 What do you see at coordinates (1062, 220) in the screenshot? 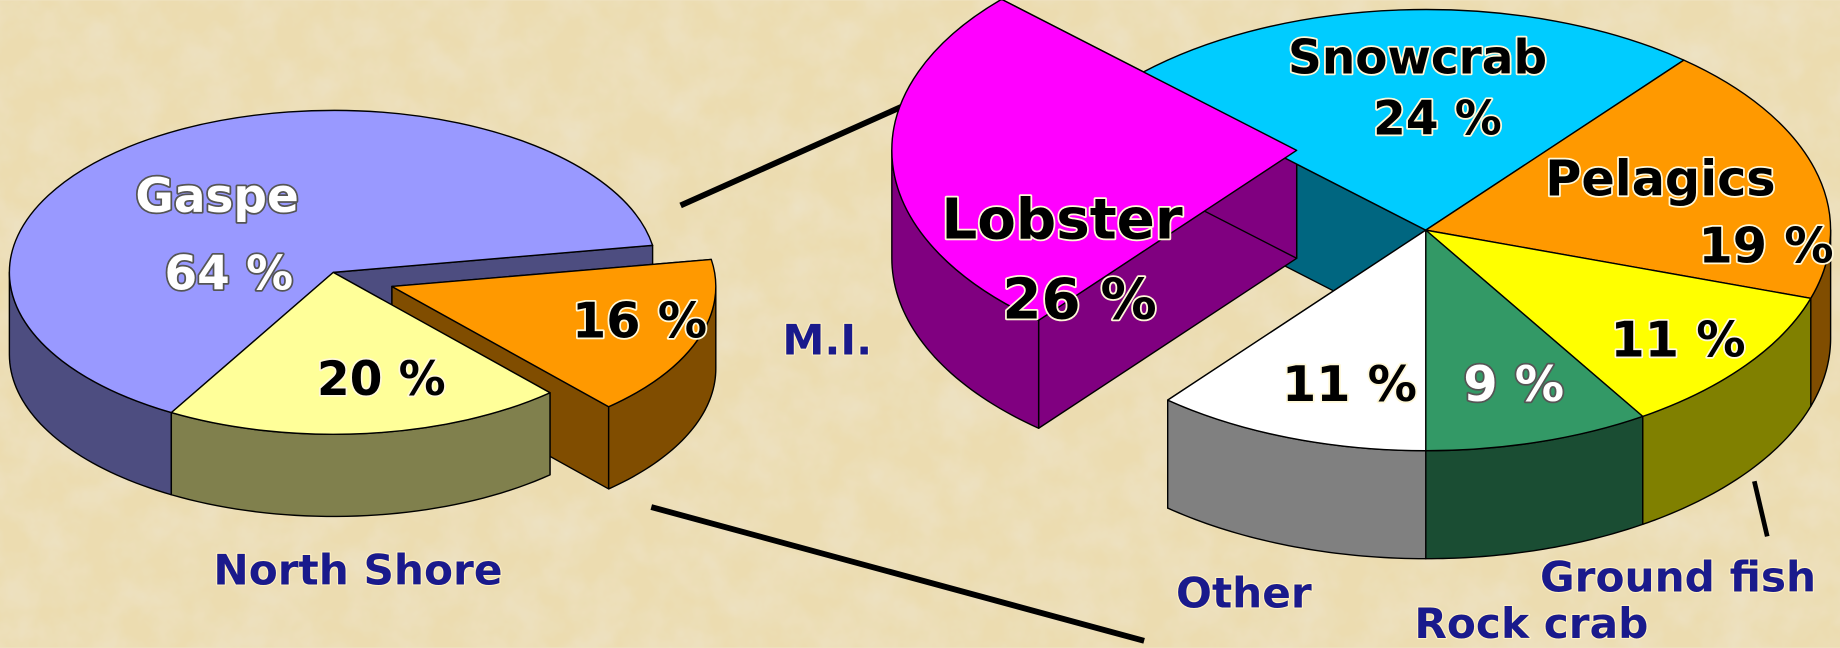
I see `category-label: Lobster` at bounding box center [1062, 220].